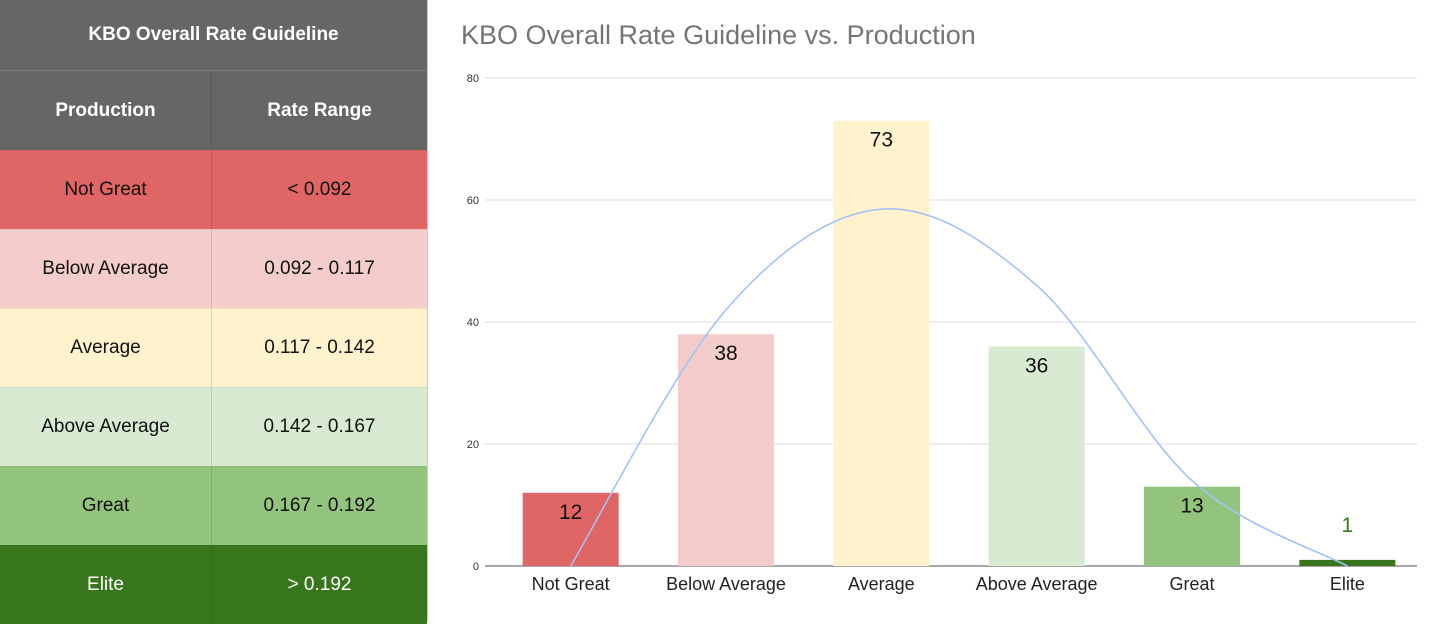  Describe the element at coordinates (570, 512) in the screenshot. I see `data-label: 12` at that location.